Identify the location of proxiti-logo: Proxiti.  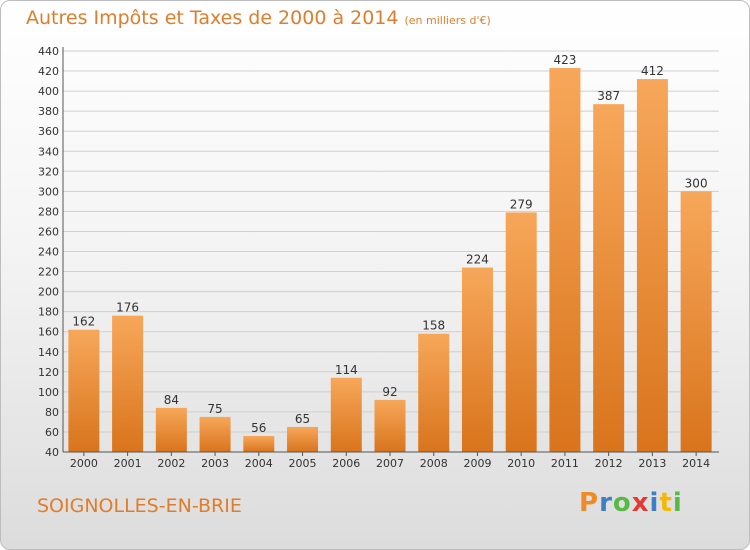
(631, 503).